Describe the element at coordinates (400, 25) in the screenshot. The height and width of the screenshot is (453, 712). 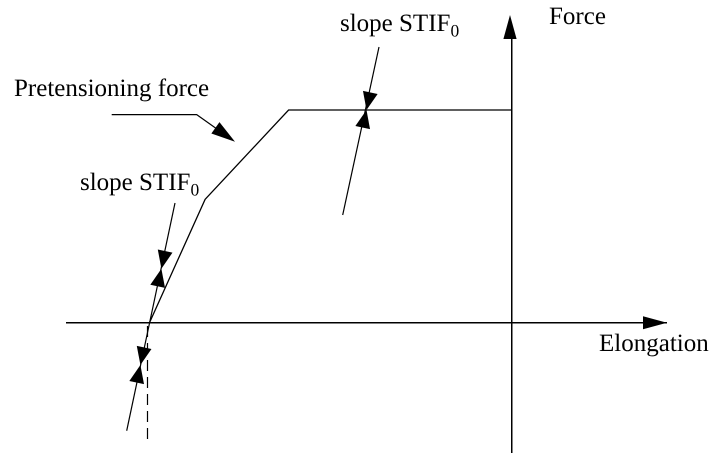
I see `text: slope STIF$_{0}$` at that location.